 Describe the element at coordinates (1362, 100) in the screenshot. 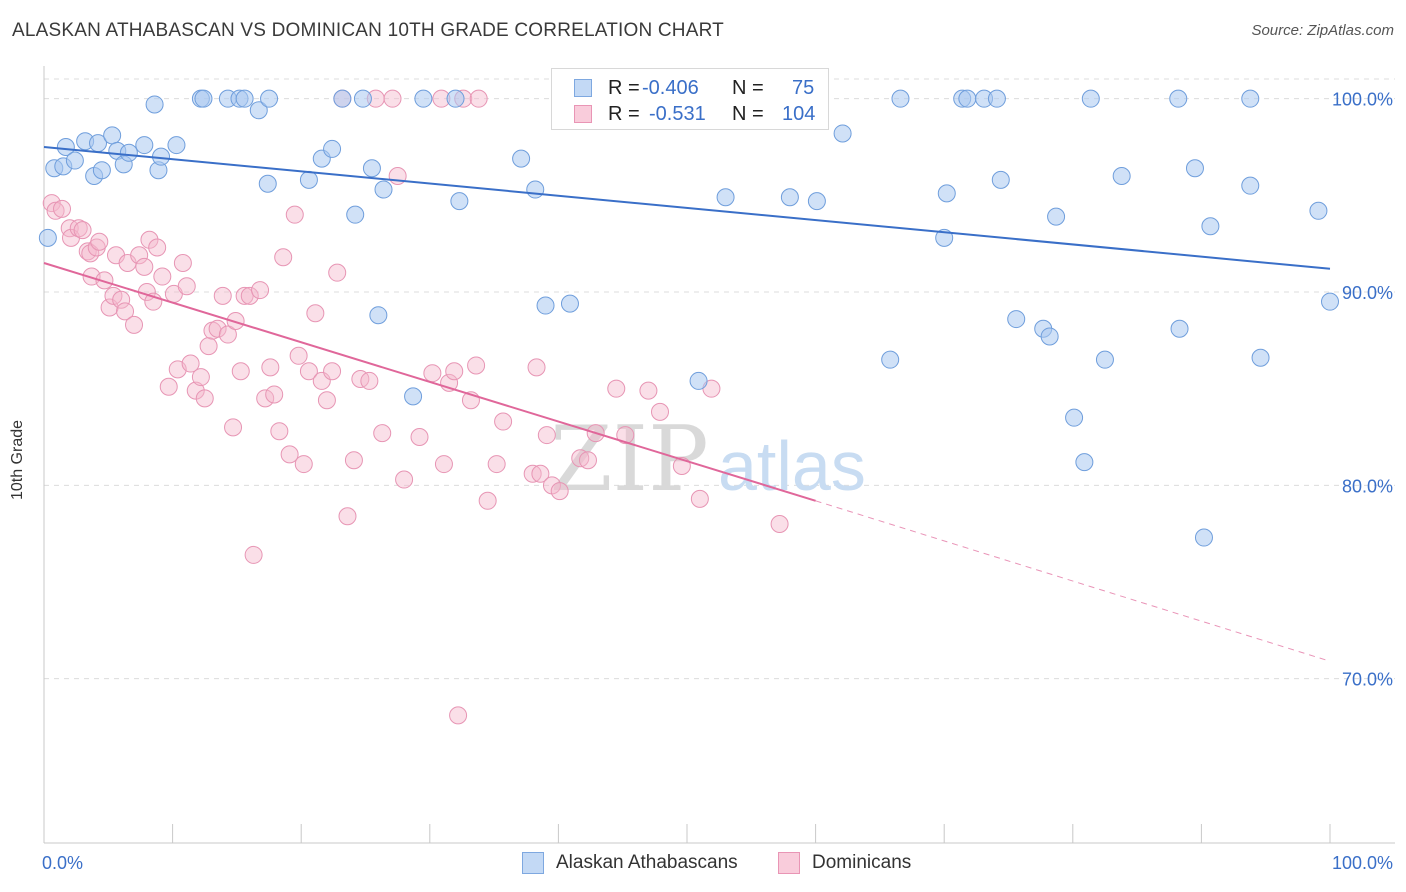

I see `y-tick-label: 100.0%` at that location.